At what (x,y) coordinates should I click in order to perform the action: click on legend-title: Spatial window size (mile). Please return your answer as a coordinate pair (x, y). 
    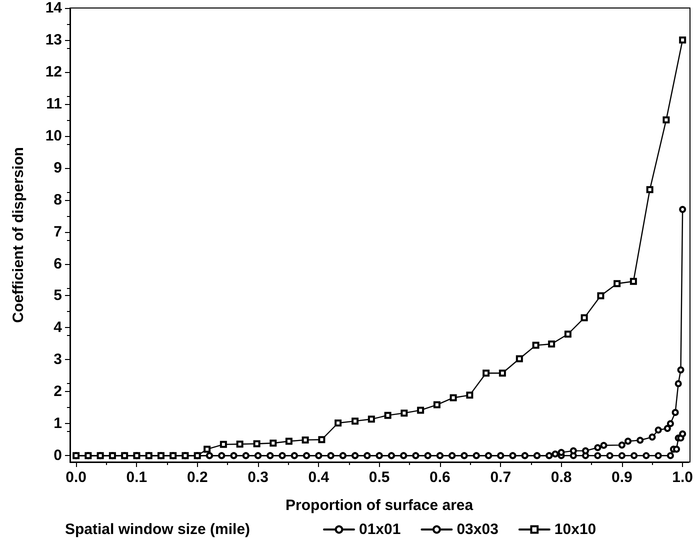
    Looking at the image, I should click on (157, 529).